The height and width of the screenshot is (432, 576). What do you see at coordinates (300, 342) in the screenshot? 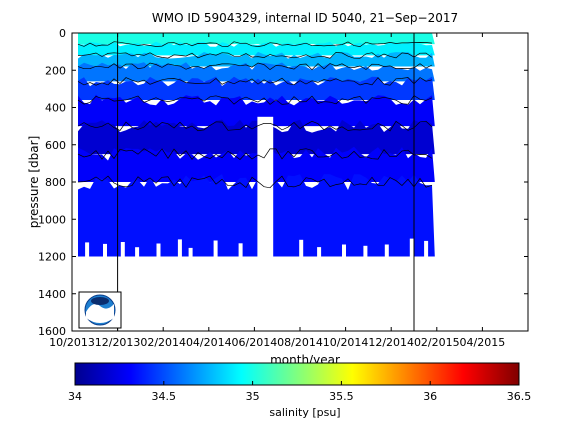
I see `x-tick-label: 08/2014` at bounding box center [300, 342].